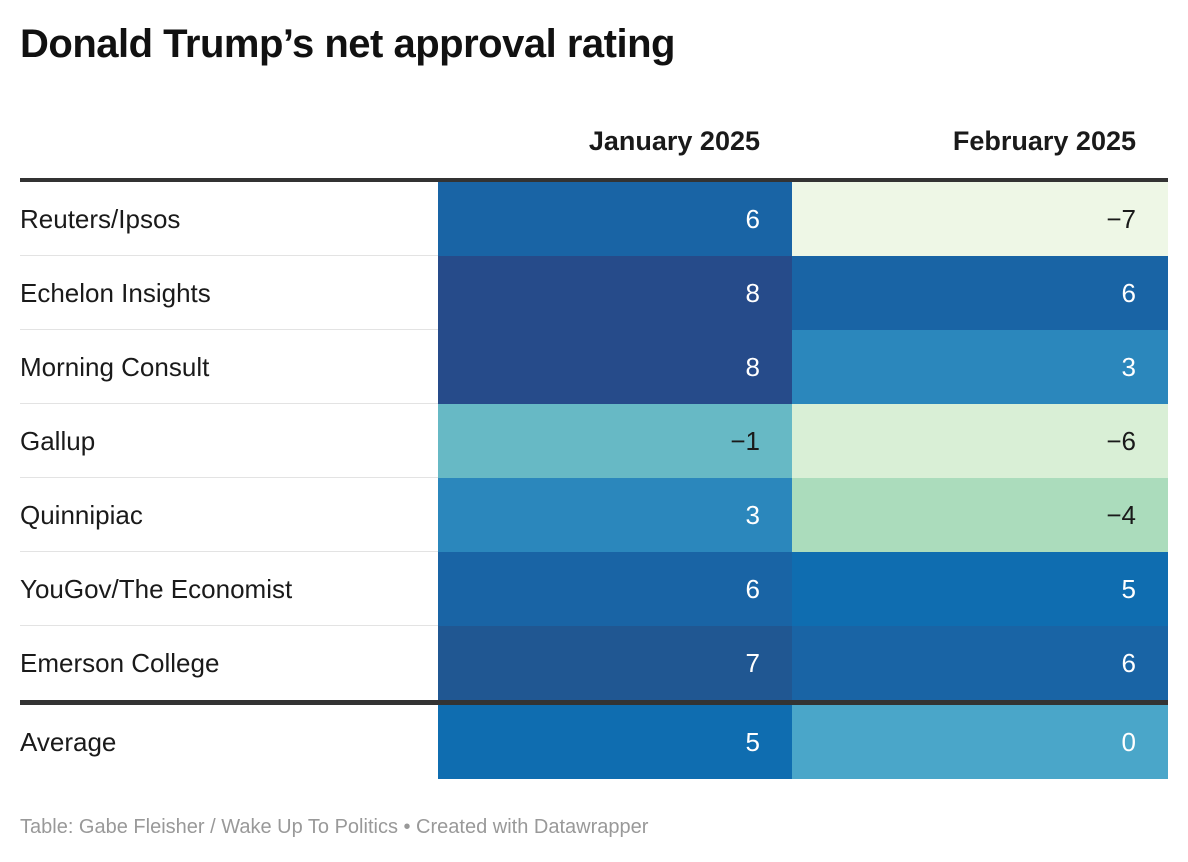 The image size is (1188, 862). I want to click on table-row: Emerson College 7 6, so click(594, 663).